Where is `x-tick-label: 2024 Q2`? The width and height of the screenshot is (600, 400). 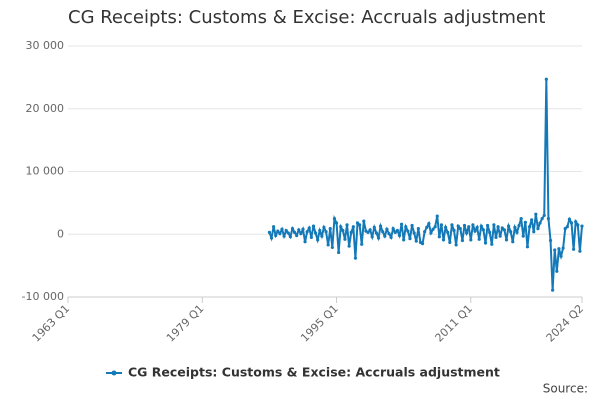 x-tick-label: 2024 Q2 is located at coordinates (565, 323).